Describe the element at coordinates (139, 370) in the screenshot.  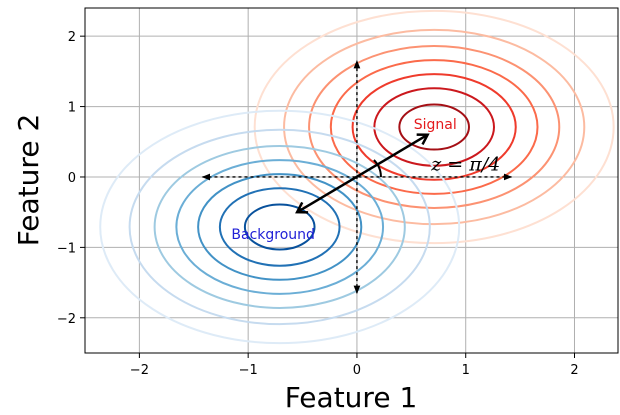
I see `x-tick-label: −2` at that location.